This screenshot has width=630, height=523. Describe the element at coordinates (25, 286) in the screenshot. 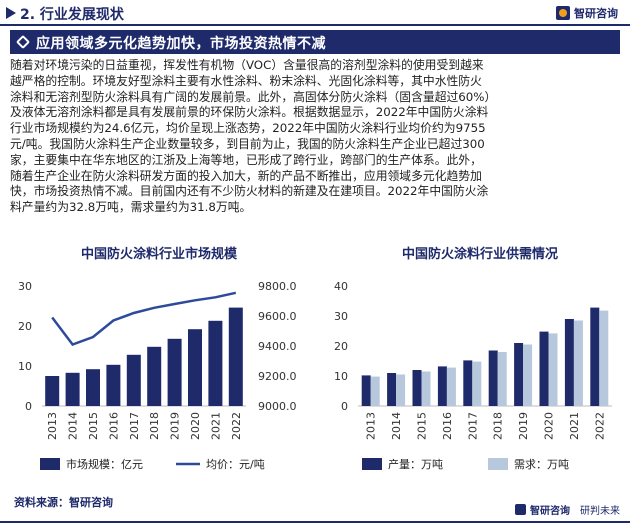

I see `left-y-tick-label: 30` at that location.